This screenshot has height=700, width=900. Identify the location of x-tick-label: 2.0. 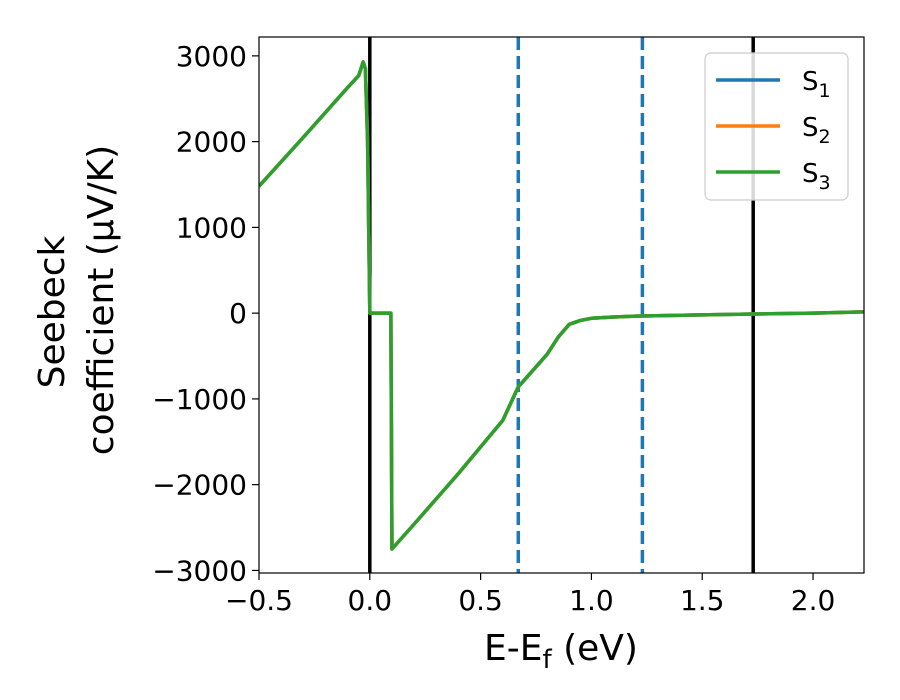
(813, 600).